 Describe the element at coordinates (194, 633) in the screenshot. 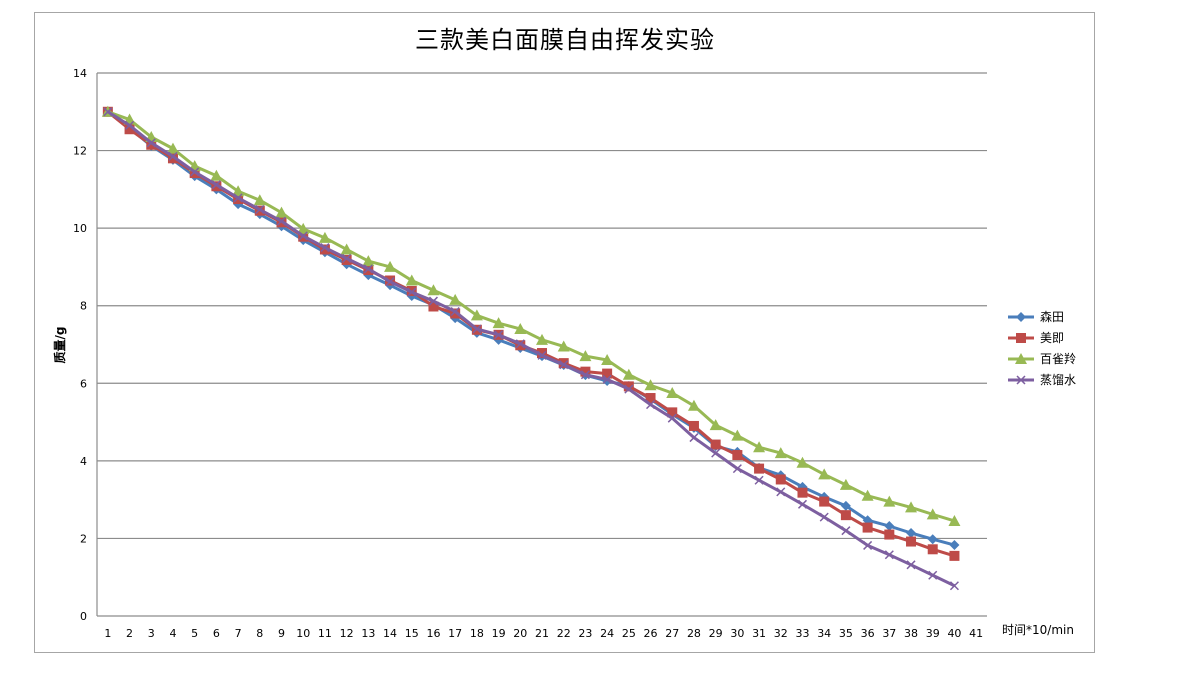

I see `x-tick-label: 5` at that location.